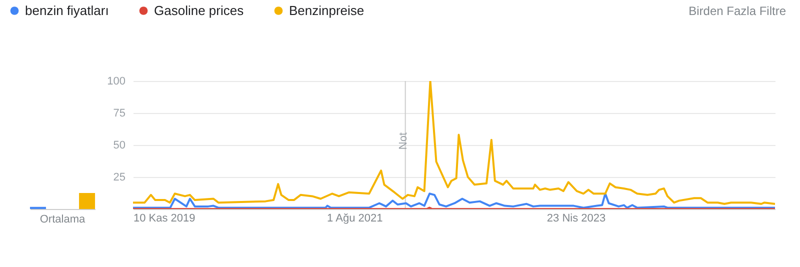 The image size is (800, 267). I want to click on y-tick-label: 75, so click(118, 113).